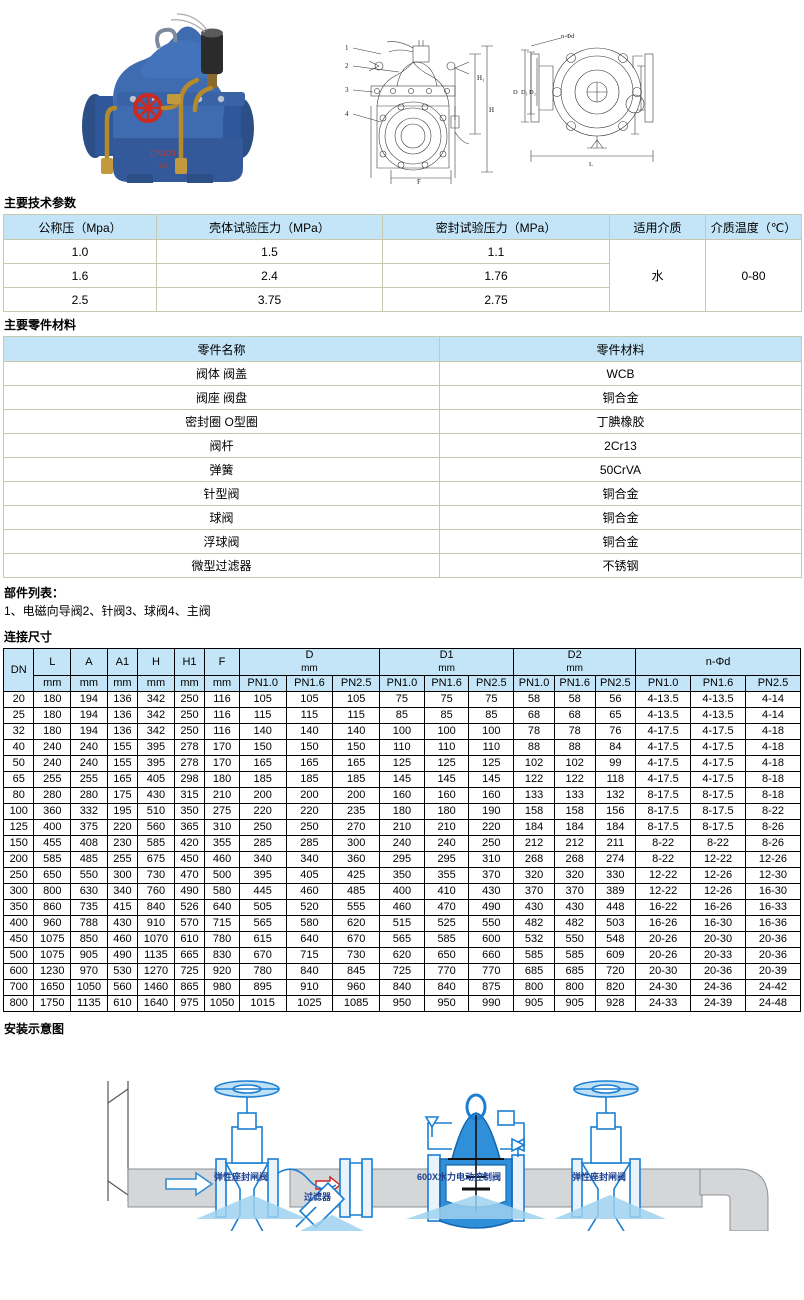  I want to click on dim-group-d2: D2 mm, so click(575, 662).